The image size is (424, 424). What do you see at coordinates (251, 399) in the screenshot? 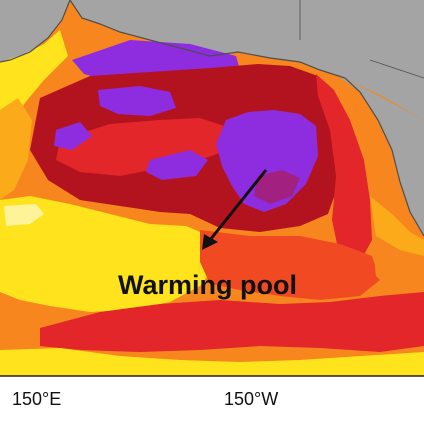
I see `tick-label-150w: 150°W` at bounding box center [251, 399].